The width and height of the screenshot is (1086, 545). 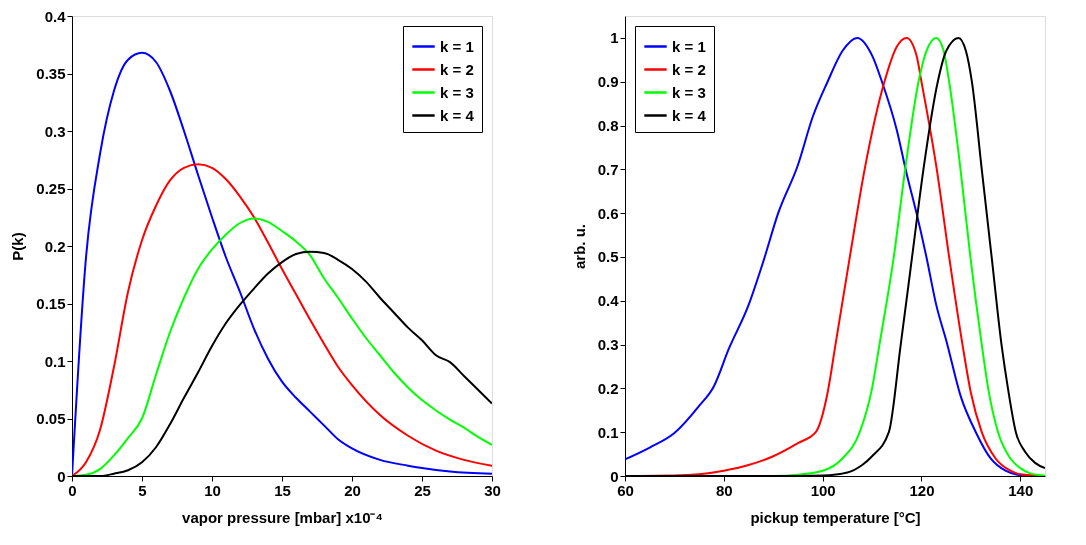 What do you see at coordinates (72, 490) in the screenshot?
I see `x-tick-label: 0` at bounding box center [72, 490].